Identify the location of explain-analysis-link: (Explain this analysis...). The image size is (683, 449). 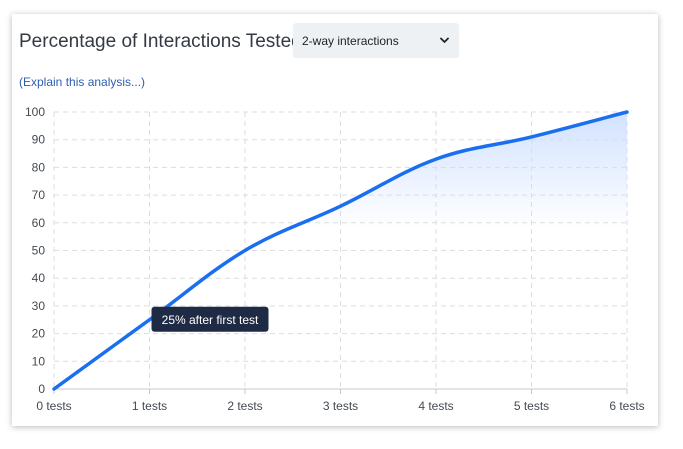
(82, 82).